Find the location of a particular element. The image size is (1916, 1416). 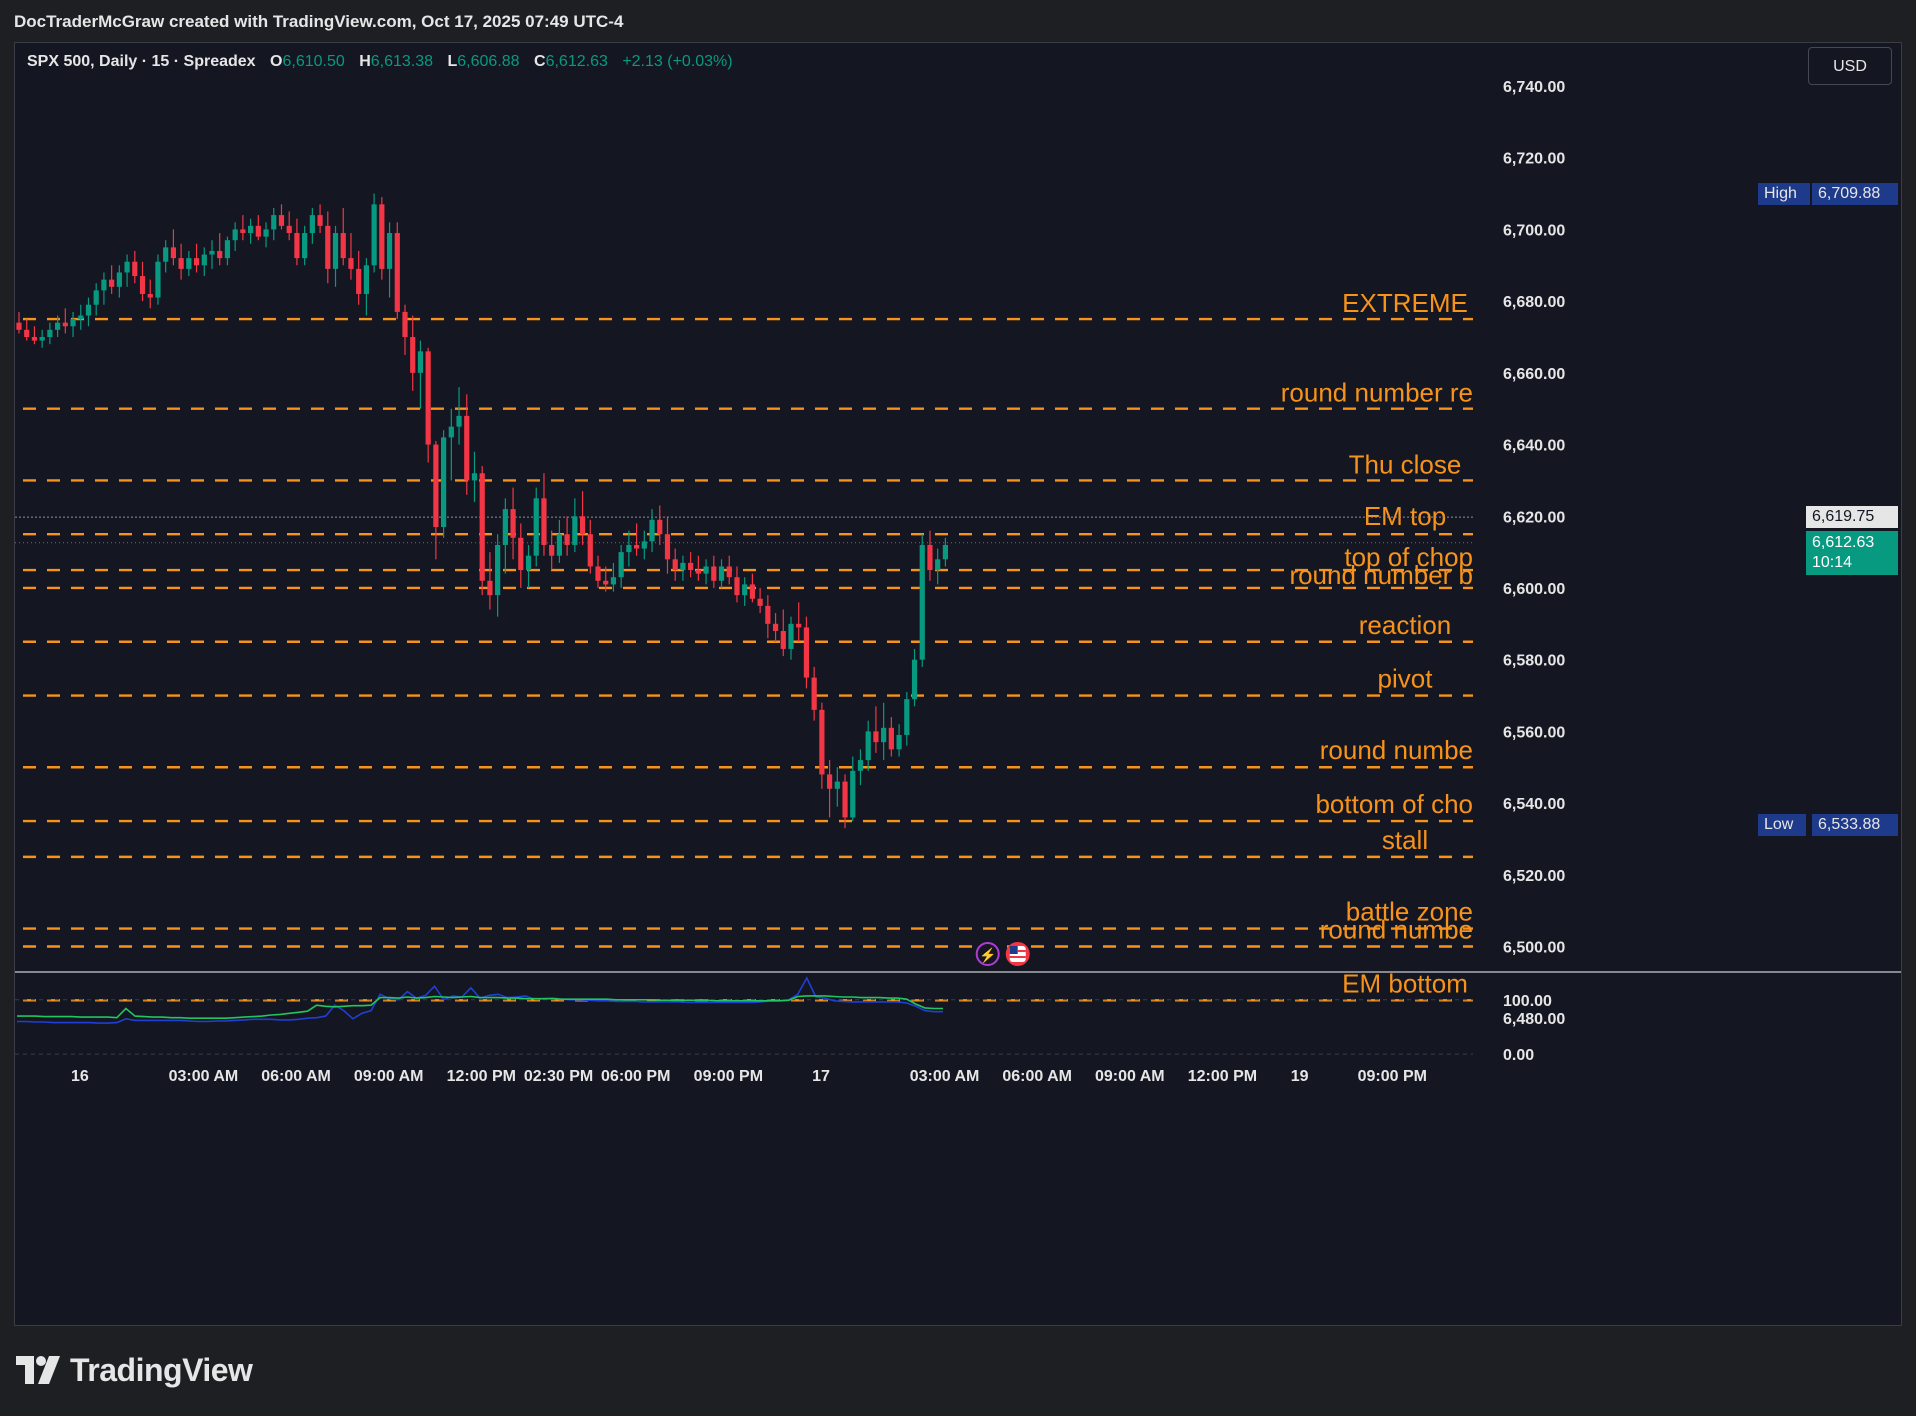

y-tick-label: 6,600.00 is located at coordinates (1534, 589).